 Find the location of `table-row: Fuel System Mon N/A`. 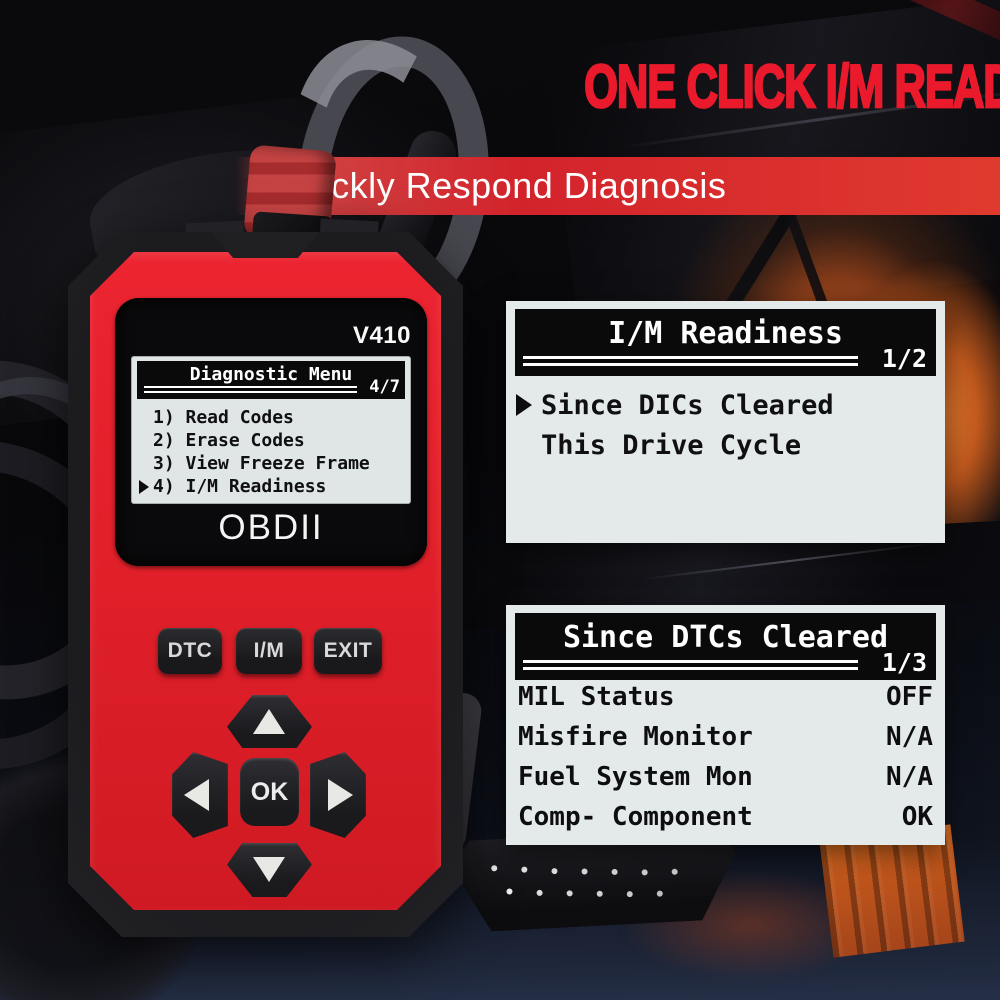

table-row: Fuel System Mon N/A is located at coordinates (725, 777).